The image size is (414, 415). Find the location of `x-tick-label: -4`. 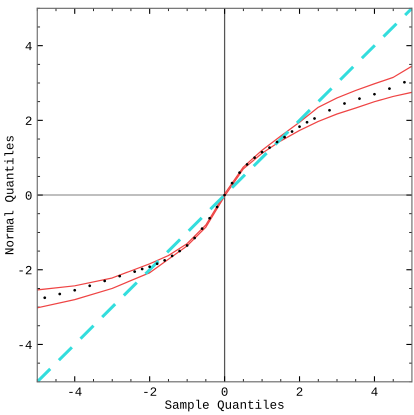

x-tick-label: -4 is located at coordinates (75, 391).